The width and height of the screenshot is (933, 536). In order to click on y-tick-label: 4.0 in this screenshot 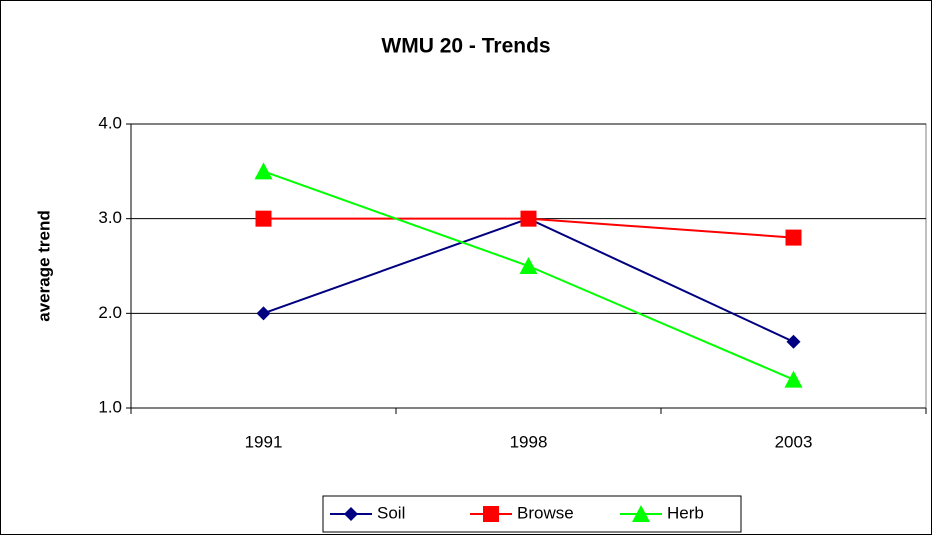, I will do `click(110, 122)`.